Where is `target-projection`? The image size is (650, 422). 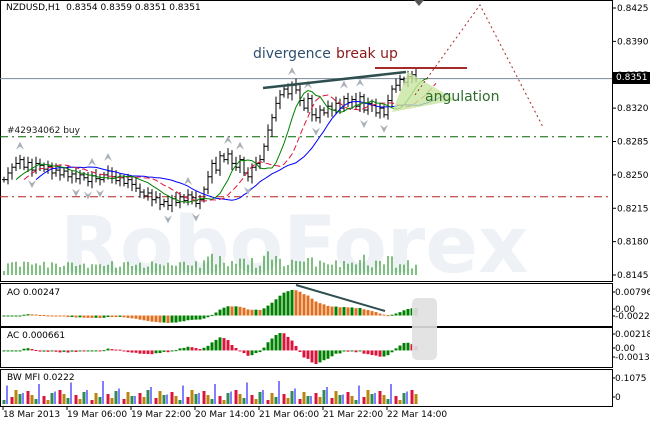 target-projection is located at coordinates (479, 66).